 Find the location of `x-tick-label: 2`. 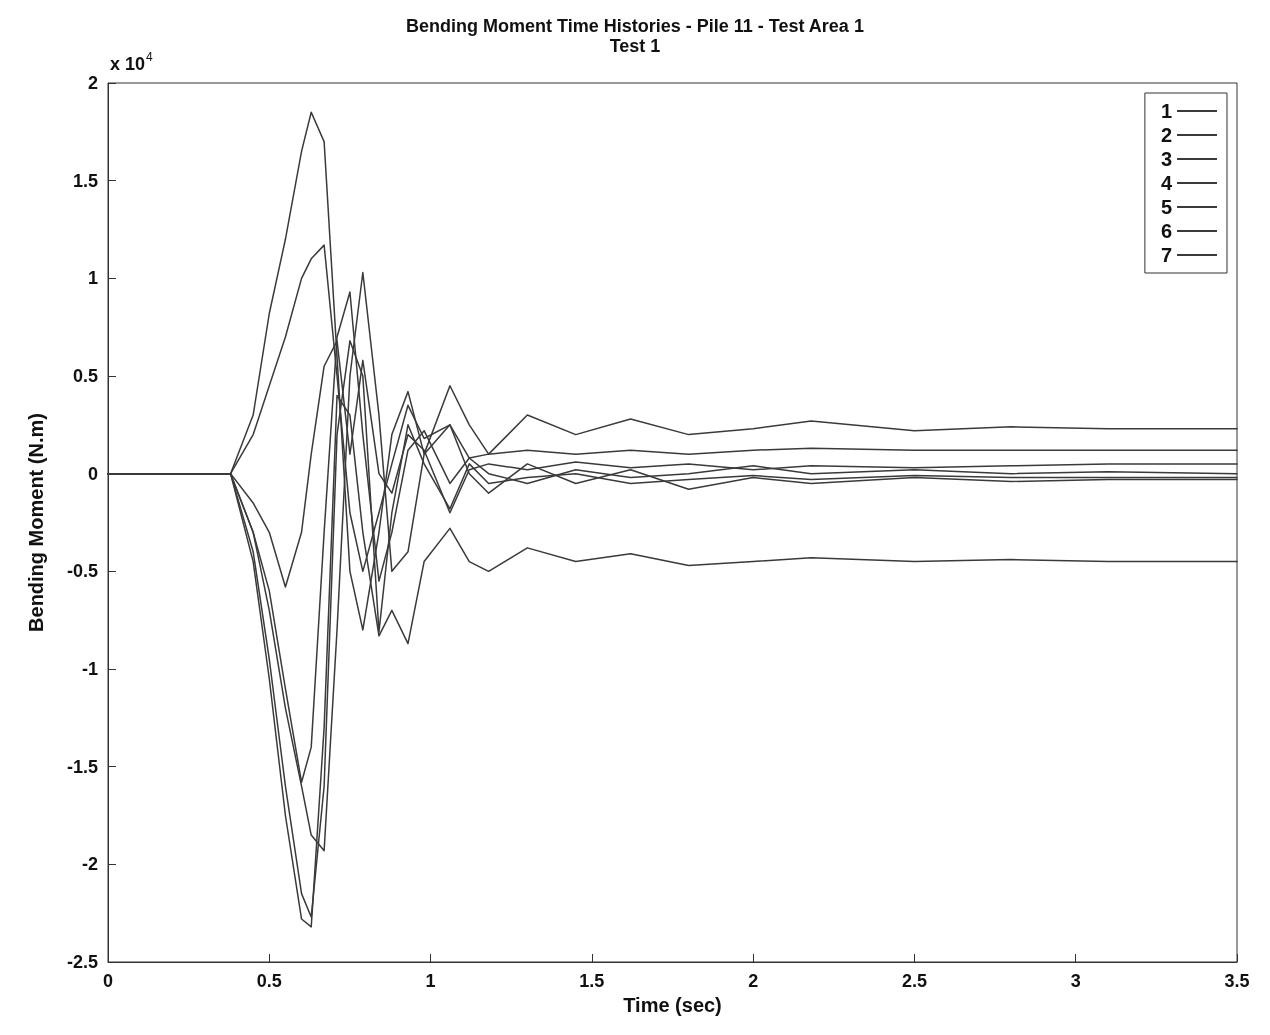

x-tick-label: 2 is located at coordinates (753, 981).